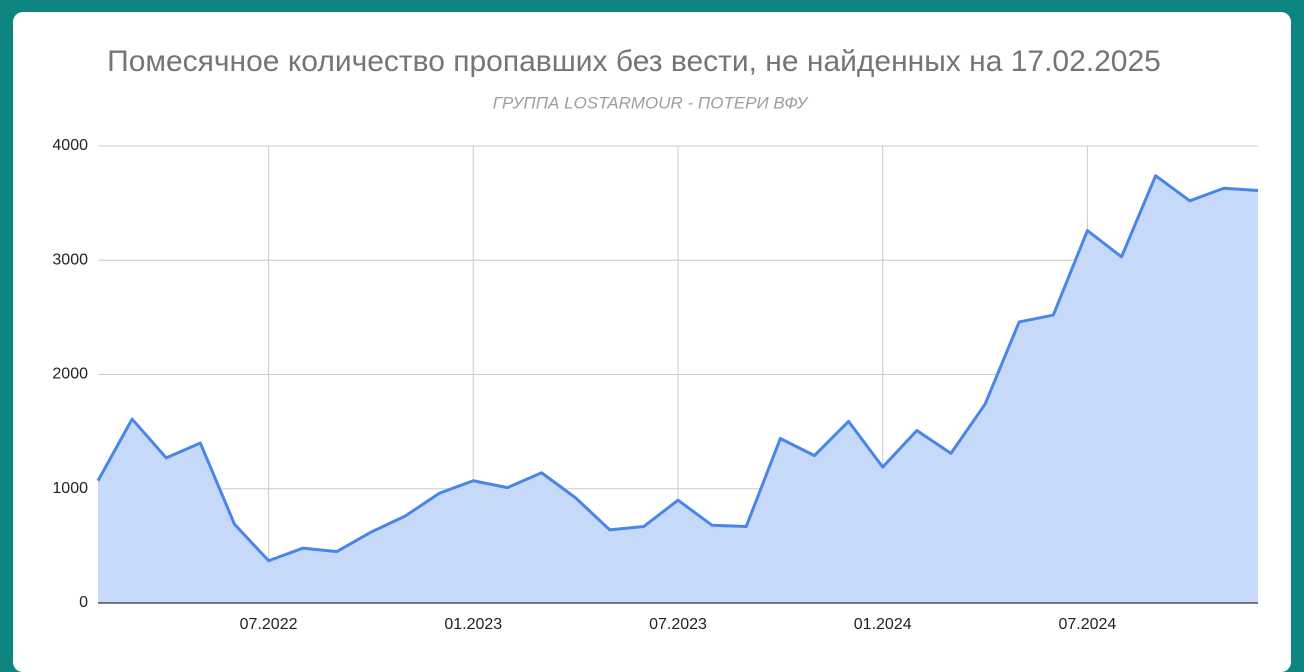  Describe the element at coordinates (70, 145) in the screenshot. I see `y-tick-label: 4000` at that location.